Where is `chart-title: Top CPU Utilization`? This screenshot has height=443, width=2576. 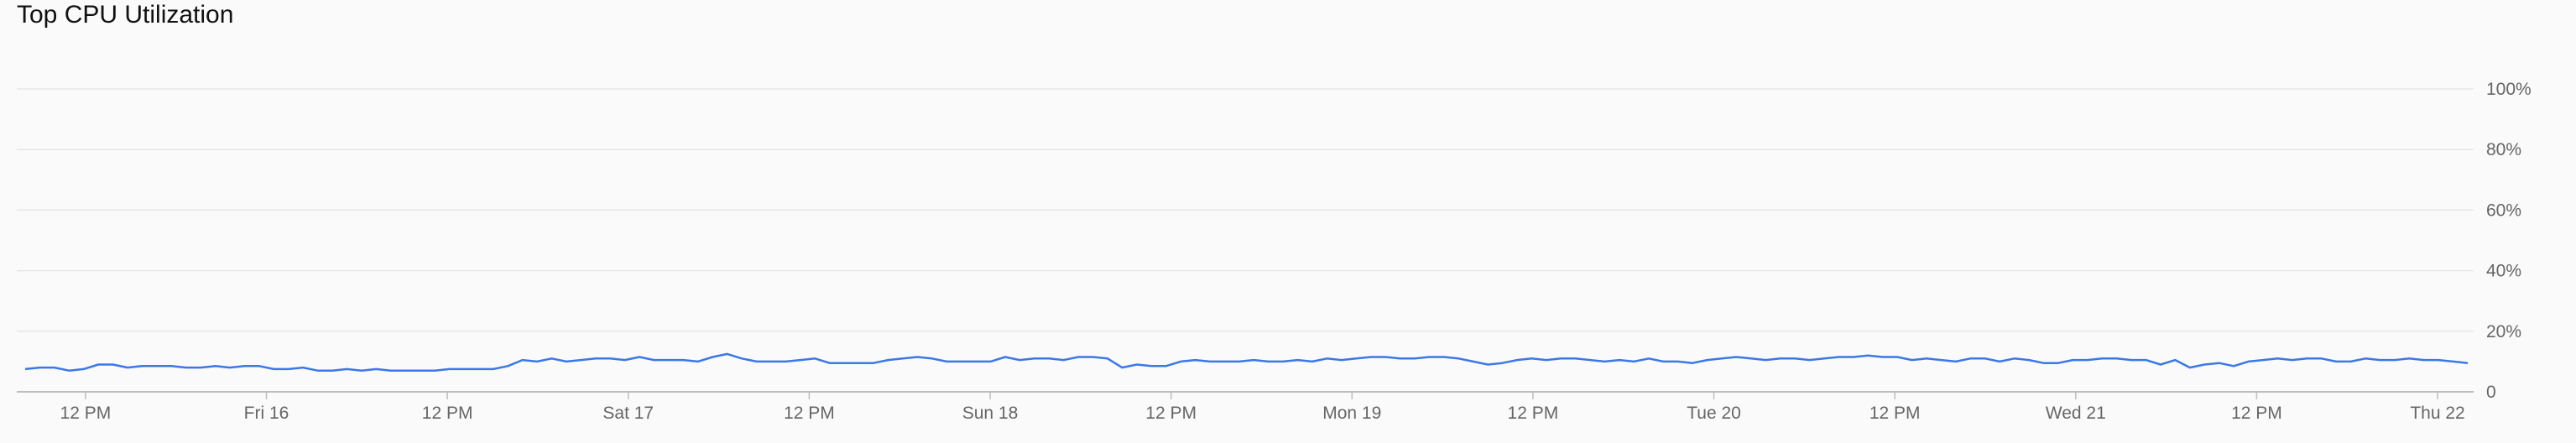
chart-title: Top CPU Utilization is located at coordinates (125, 15).